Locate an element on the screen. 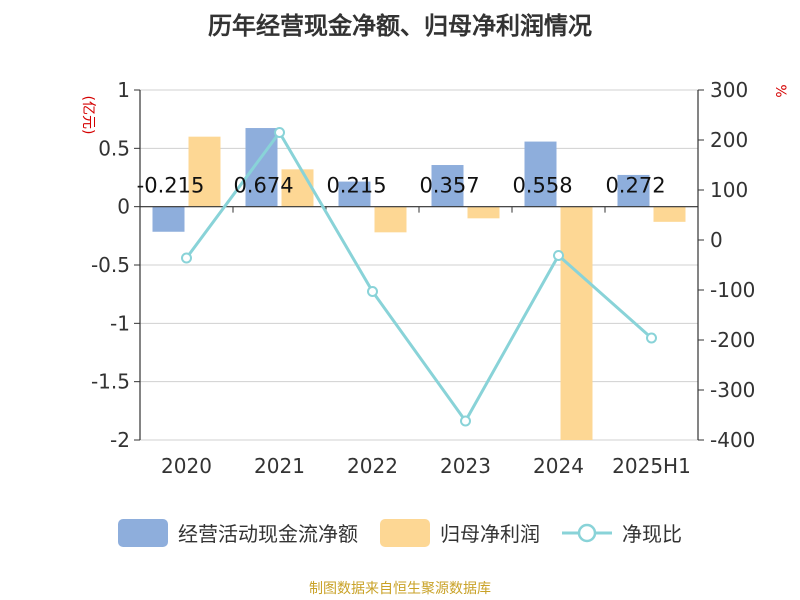 This screenshot has height=600, width=800. left-tick-label: -1 is located at coordinates (120, 323).